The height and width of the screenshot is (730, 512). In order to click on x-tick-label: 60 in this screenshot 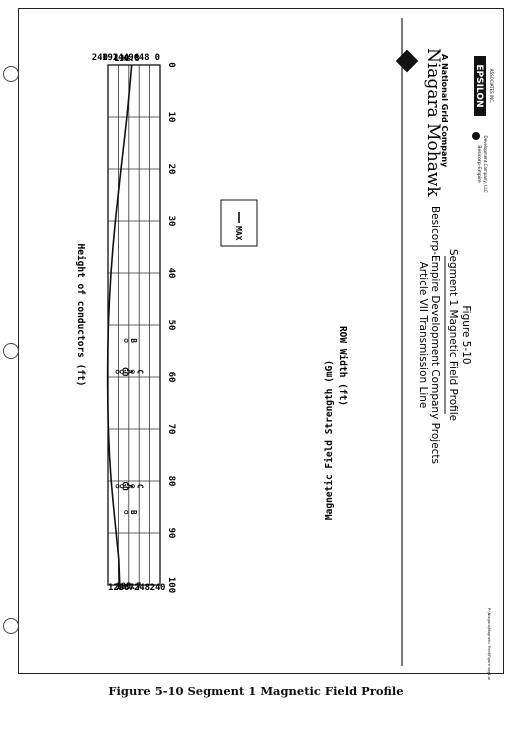, I will do `click(171, 377)`.